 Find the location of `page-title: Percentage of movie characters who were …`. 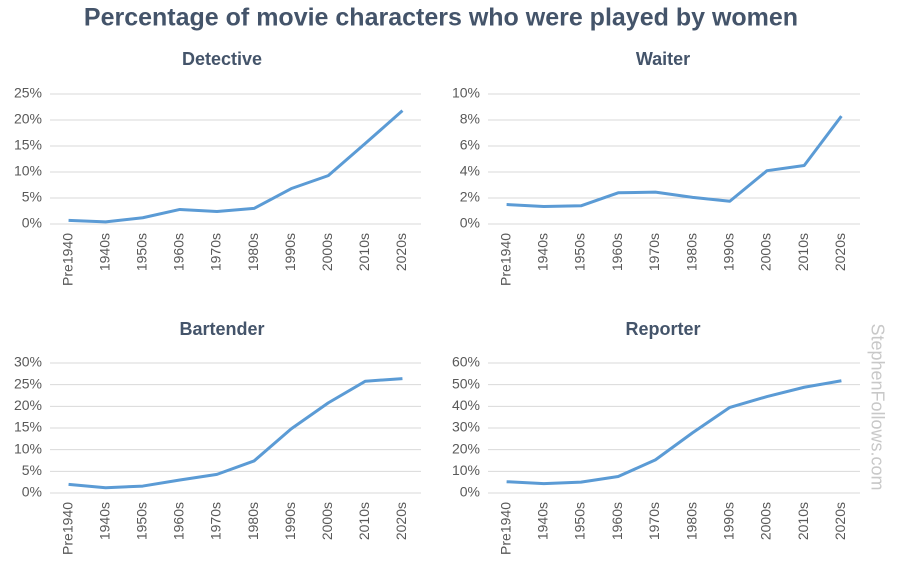

page-title: Percentage of movie characters who were … is located at coordinates (441, 18).